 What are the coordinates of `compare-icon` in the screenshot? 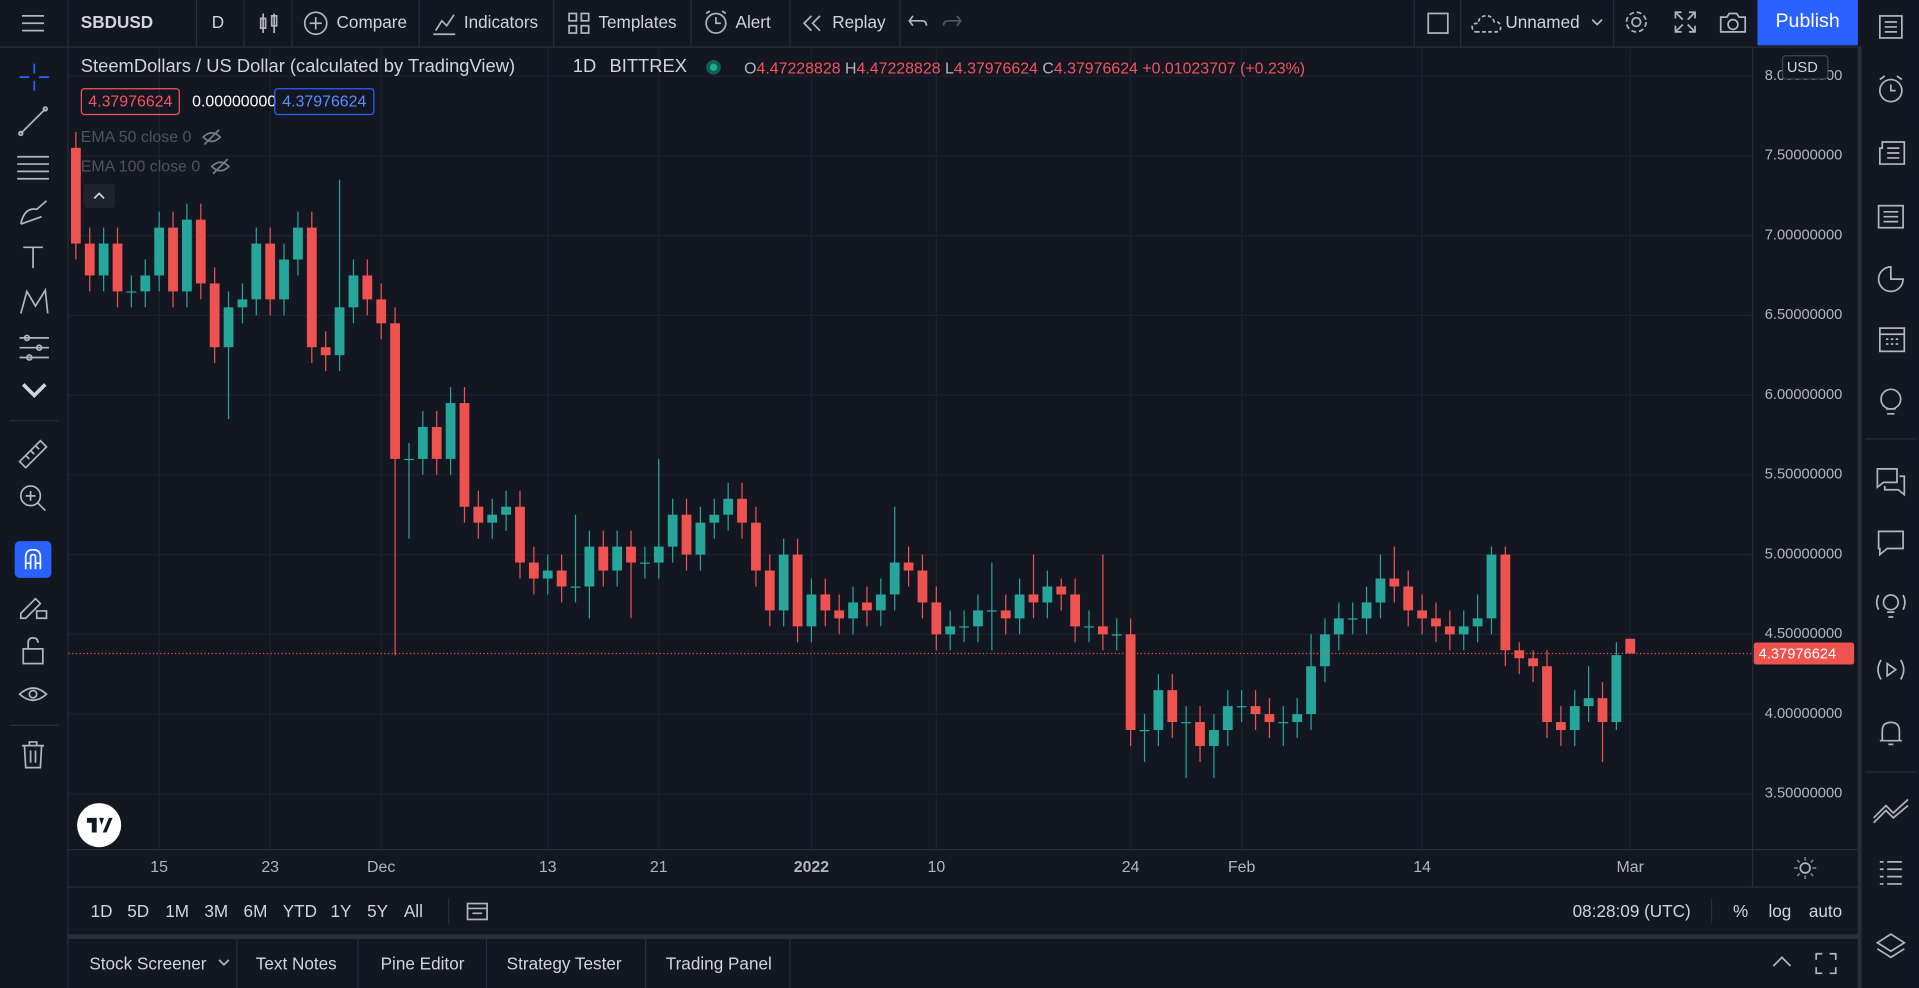 It's located at (315, 23).